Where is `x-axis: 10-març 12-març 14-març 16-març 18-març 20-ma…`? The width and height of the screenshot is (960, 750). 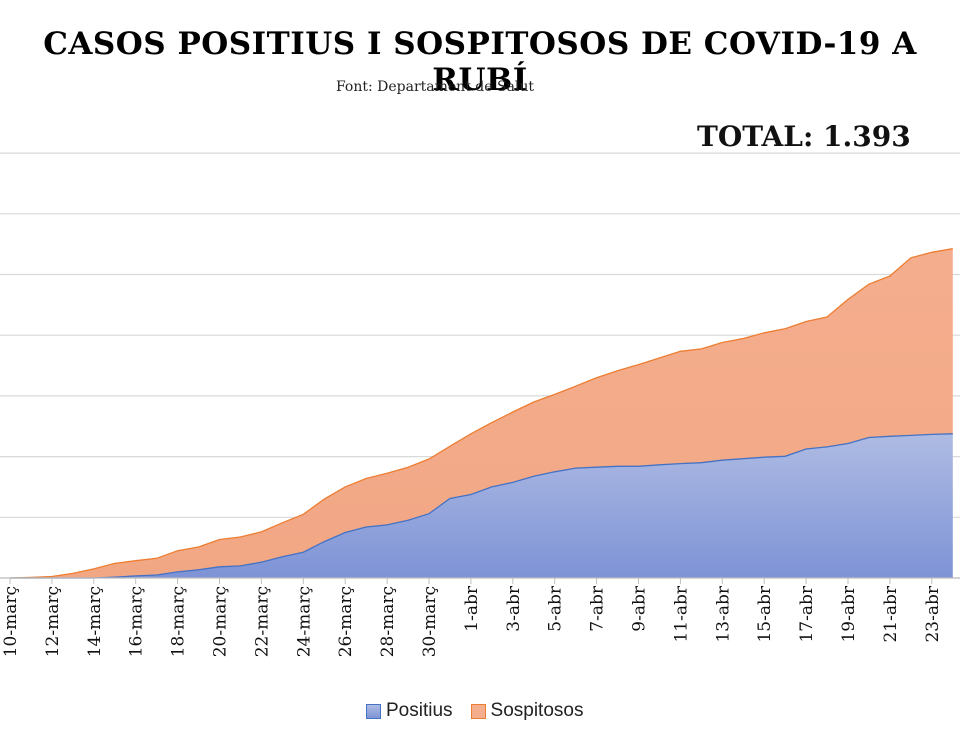
x-axis: 10-març 12-març 14-març 16-març 18-març 20-ma… is located at coordinates (480, 617).